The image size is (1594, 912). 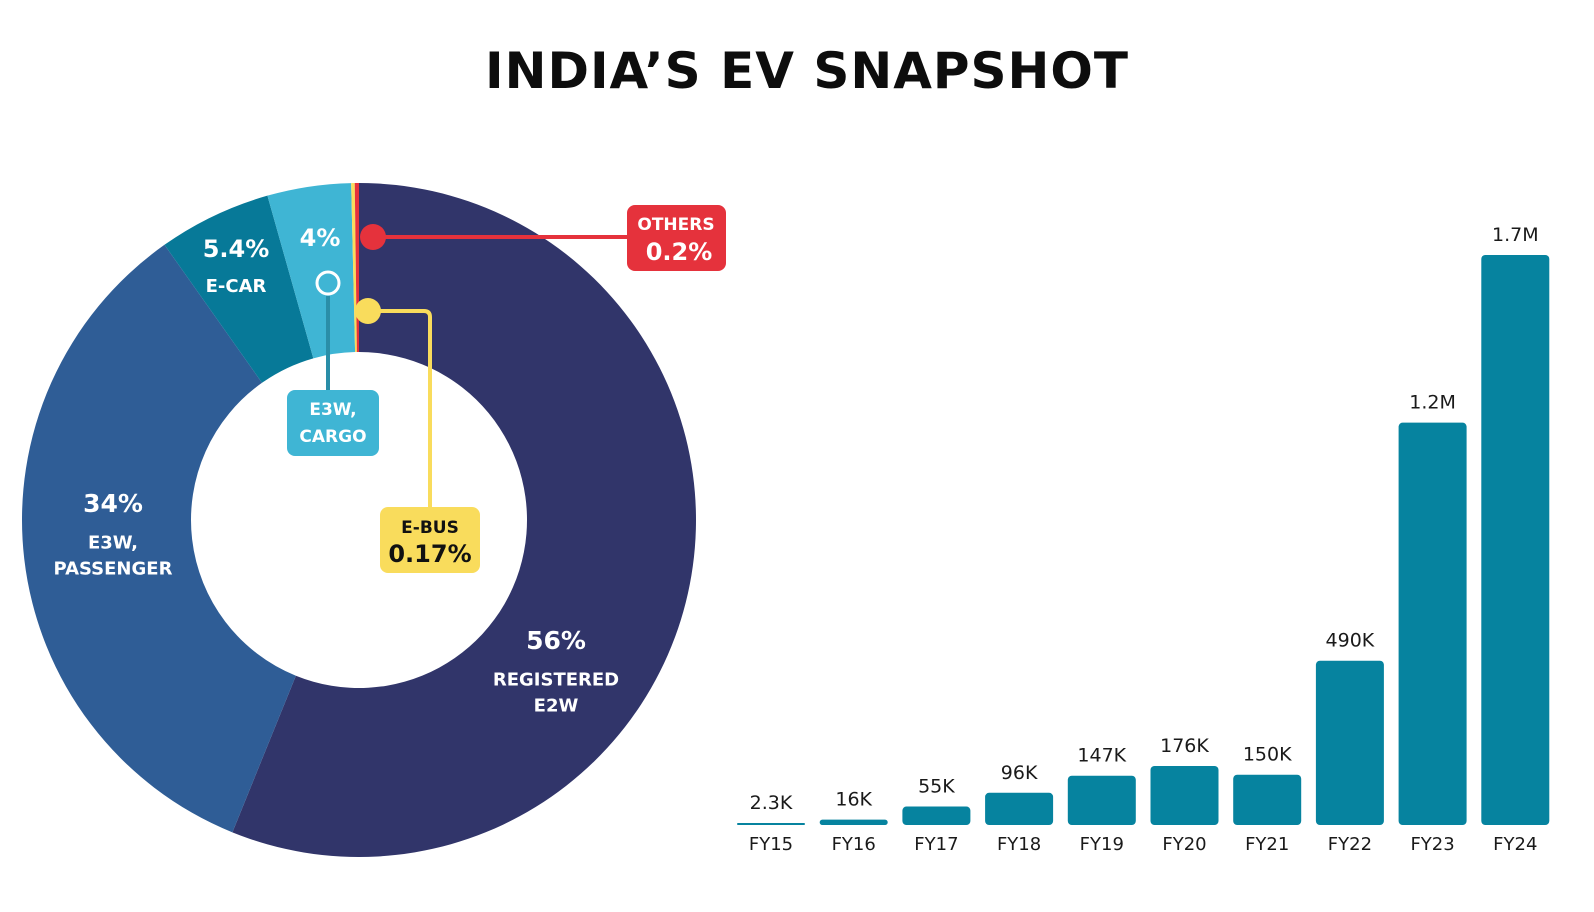 I want to click on slice-name-label: E2W, so click(x=556, y=705).